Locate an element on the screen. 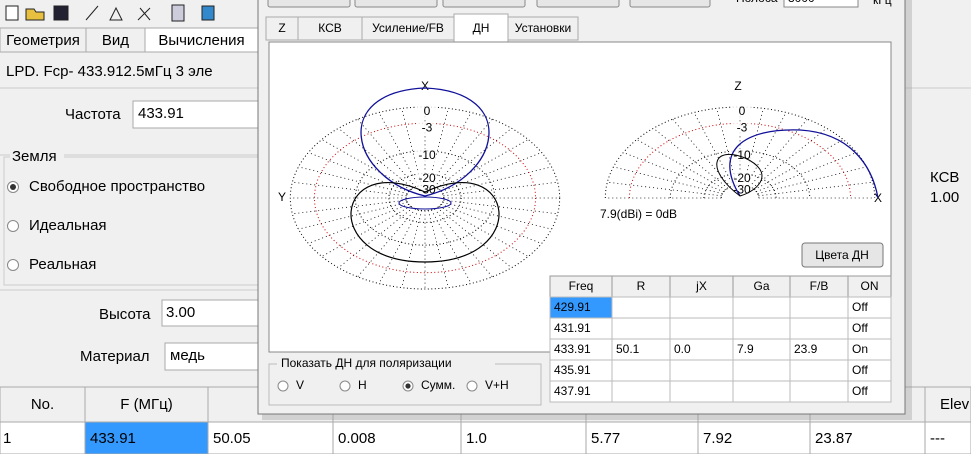 This screenshot has height=454, width=971. cell-text: 429.91 is located at coordinates (572, 307).